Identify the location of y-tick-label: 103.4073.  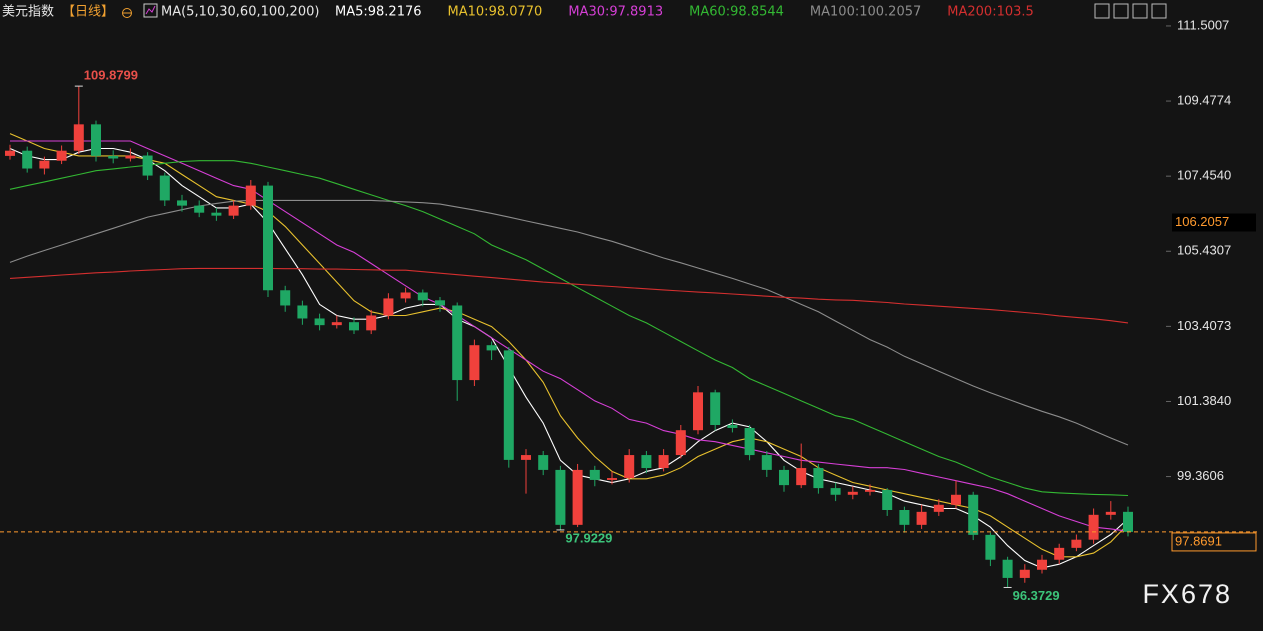
(1204, 325).